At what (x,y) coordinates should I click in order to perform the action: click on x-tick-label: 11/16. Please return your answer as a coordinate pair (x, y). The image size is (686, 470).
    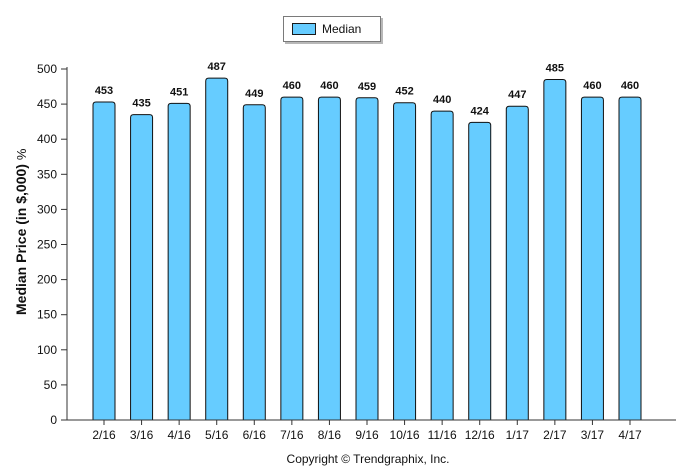
    Looking at the image, I should click on (442, 435).